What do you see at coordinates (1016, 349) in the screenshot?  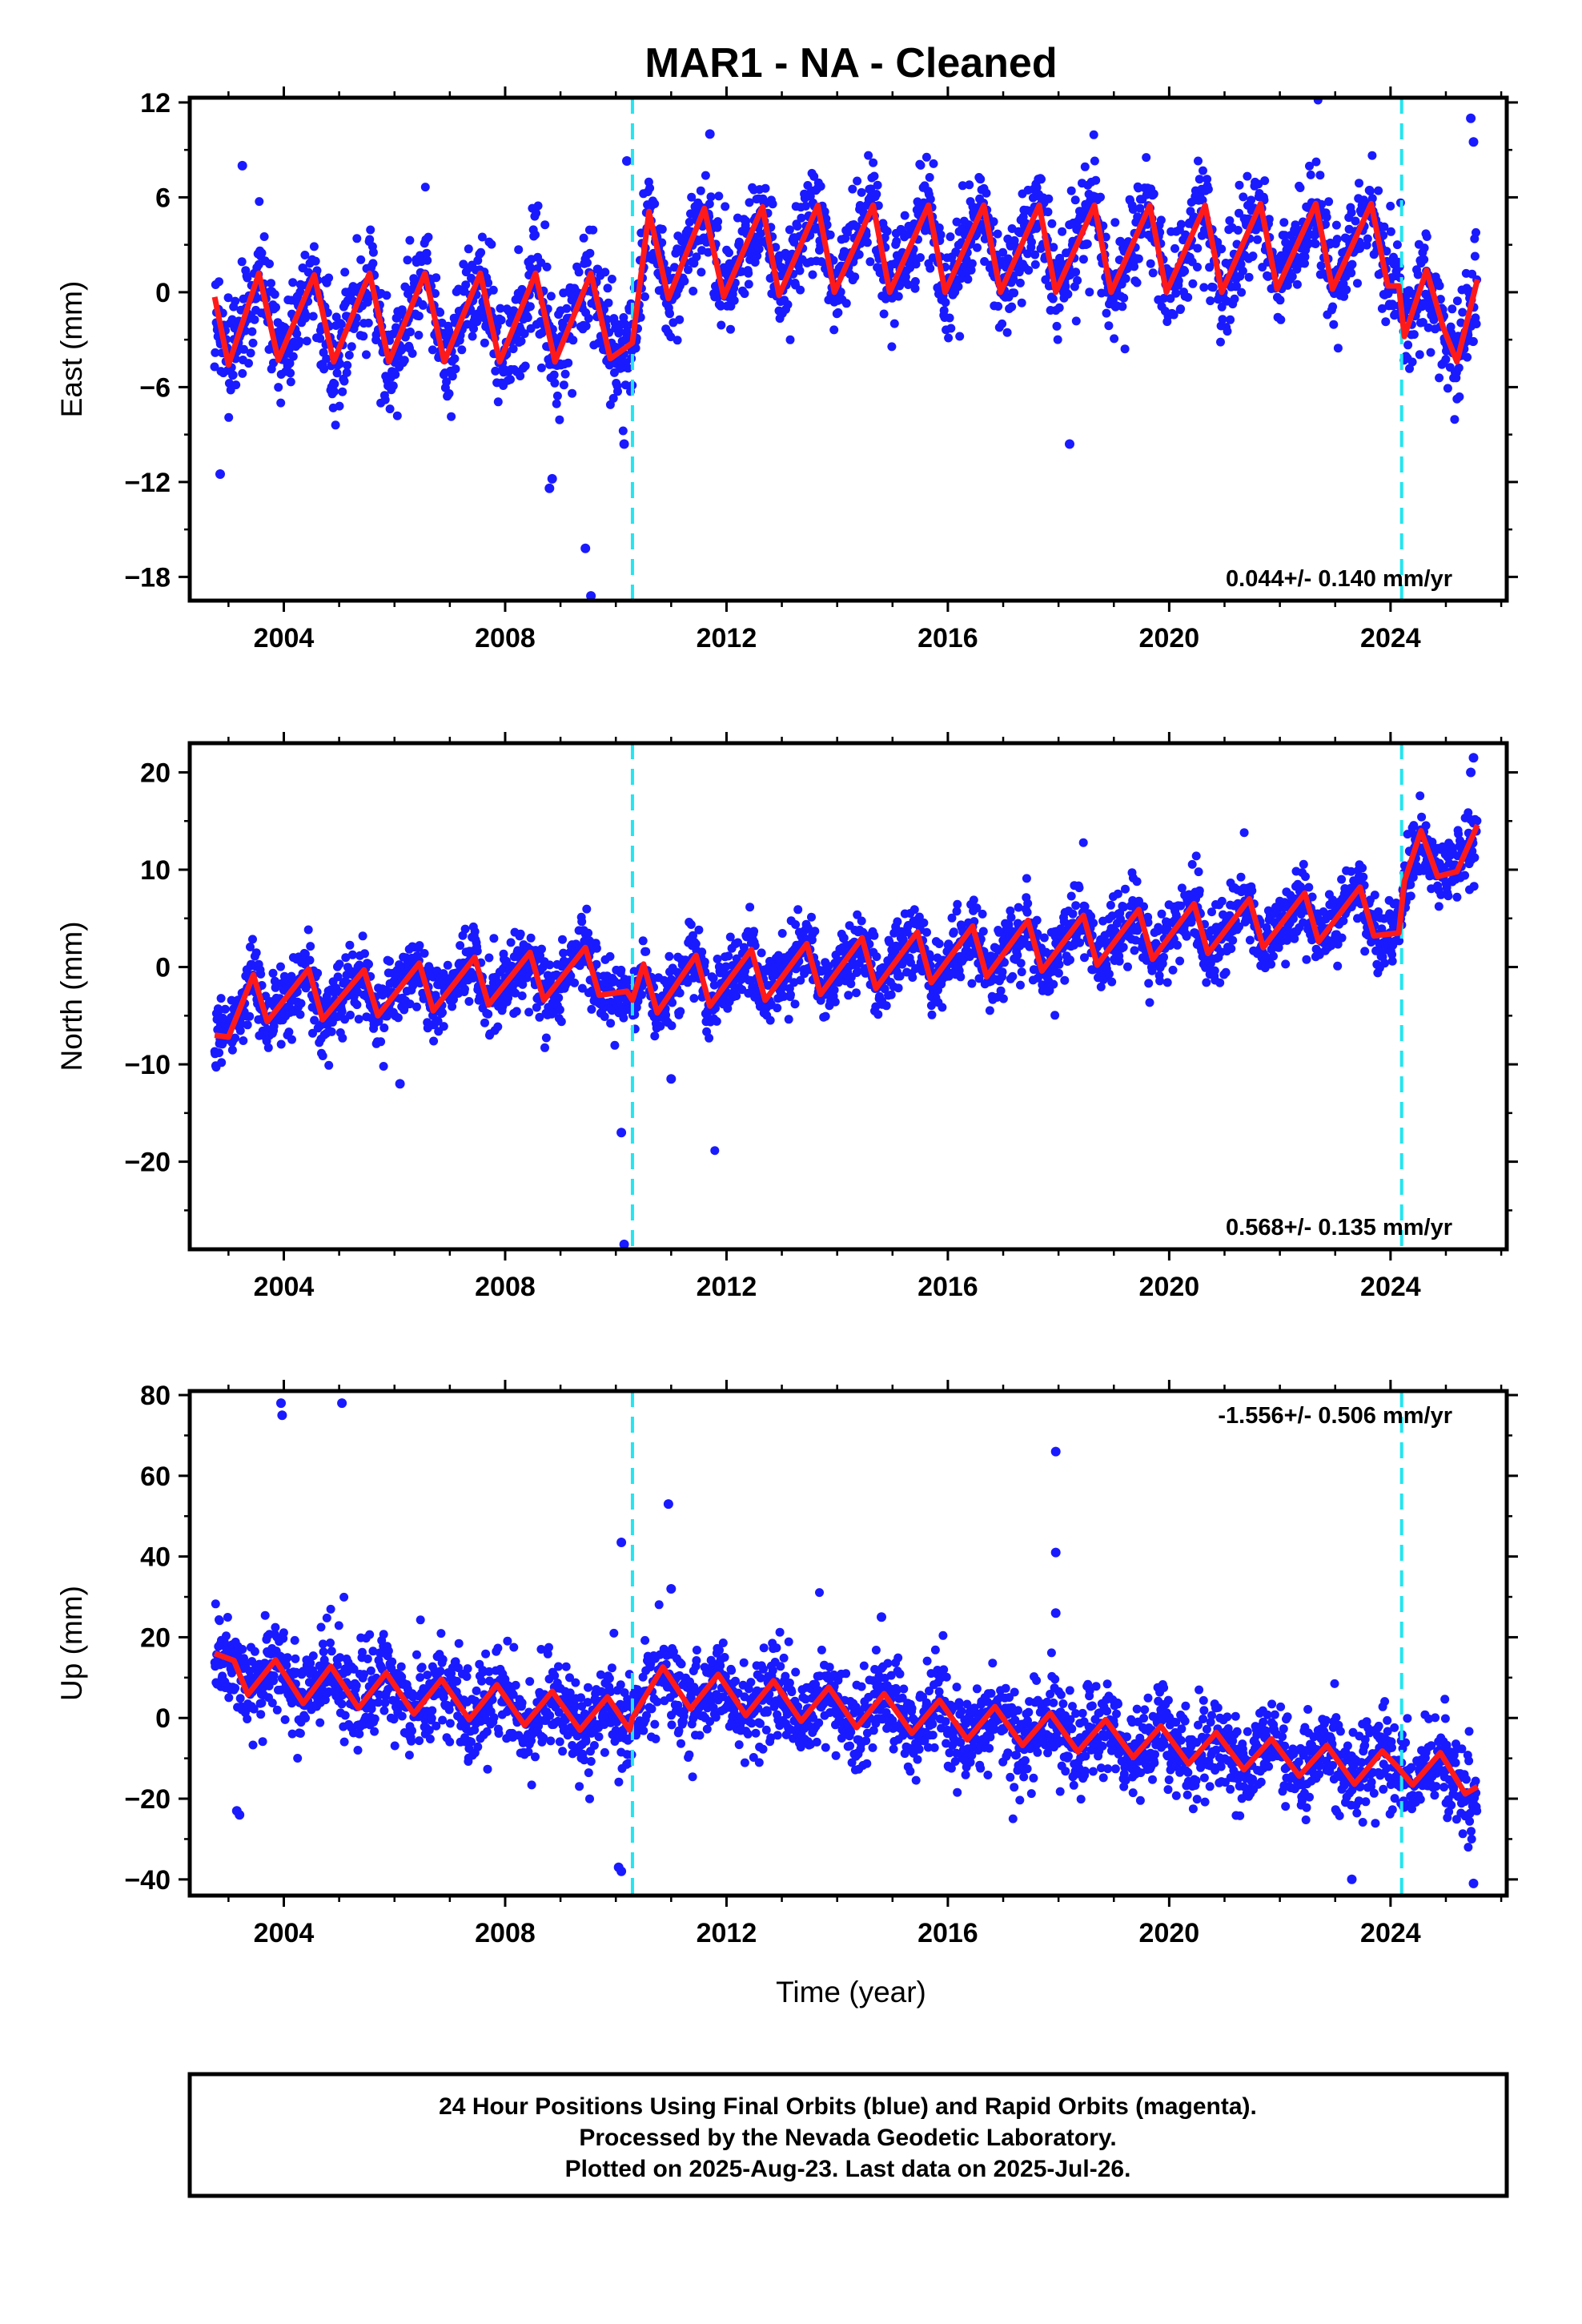 I see `east-break-lines` at bounding box center [1016, 349].